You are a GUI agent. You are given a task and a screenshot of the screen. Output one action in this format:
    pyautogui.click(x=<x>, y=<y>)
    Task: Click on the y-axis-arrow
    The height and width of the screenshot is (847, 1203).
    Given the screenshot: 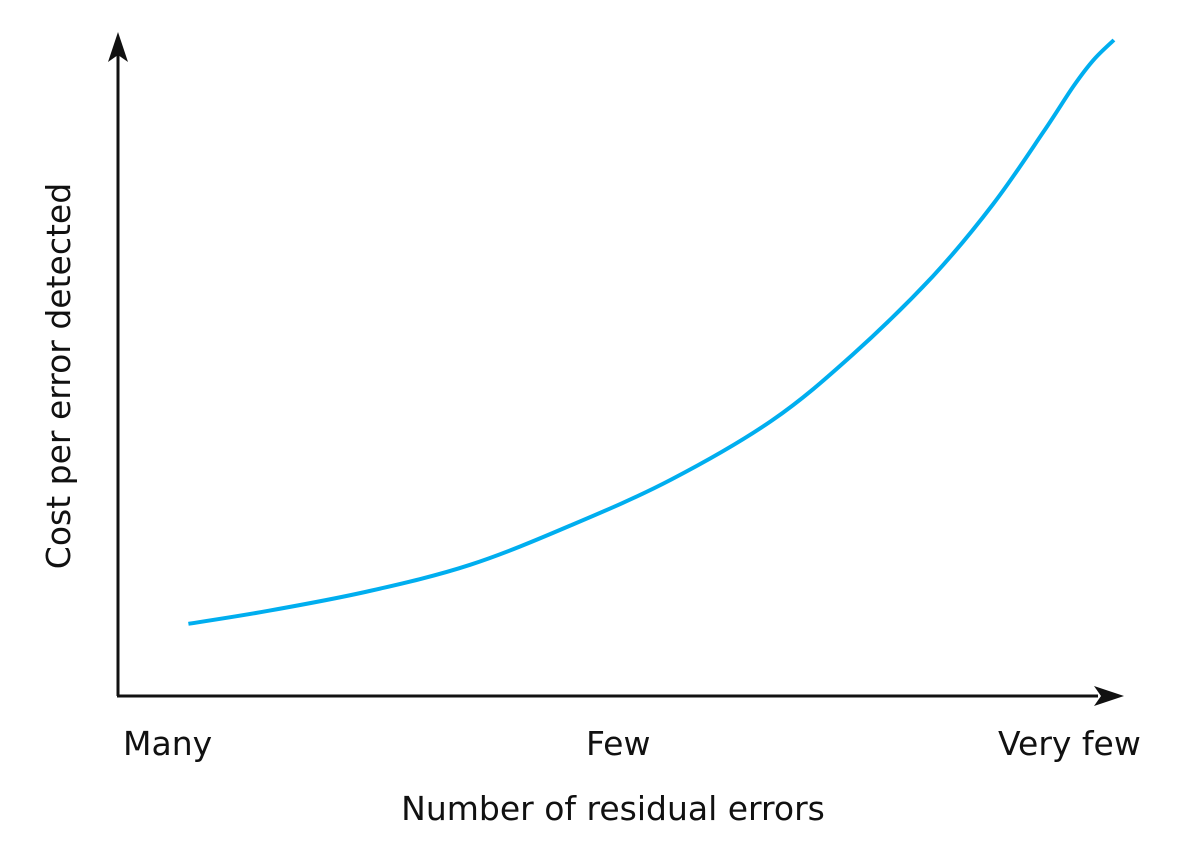 What is the action you would take?
    pyautogui.click(x=118, y=47)
    